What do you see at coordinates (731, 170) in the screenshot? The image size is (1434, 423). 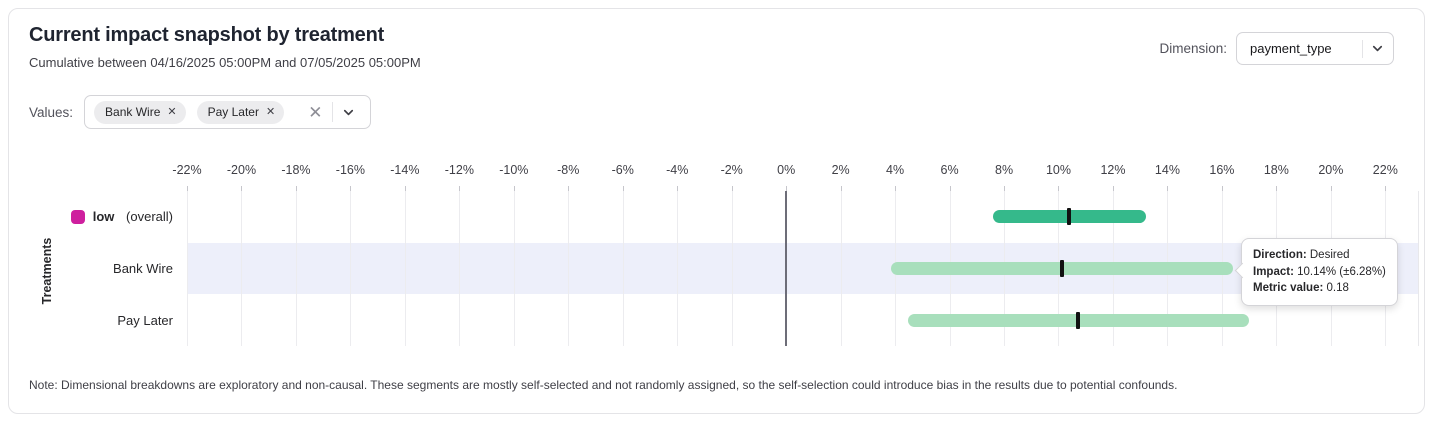 I see `axis-tick-label: -2%` at bounding box center [731, 170].